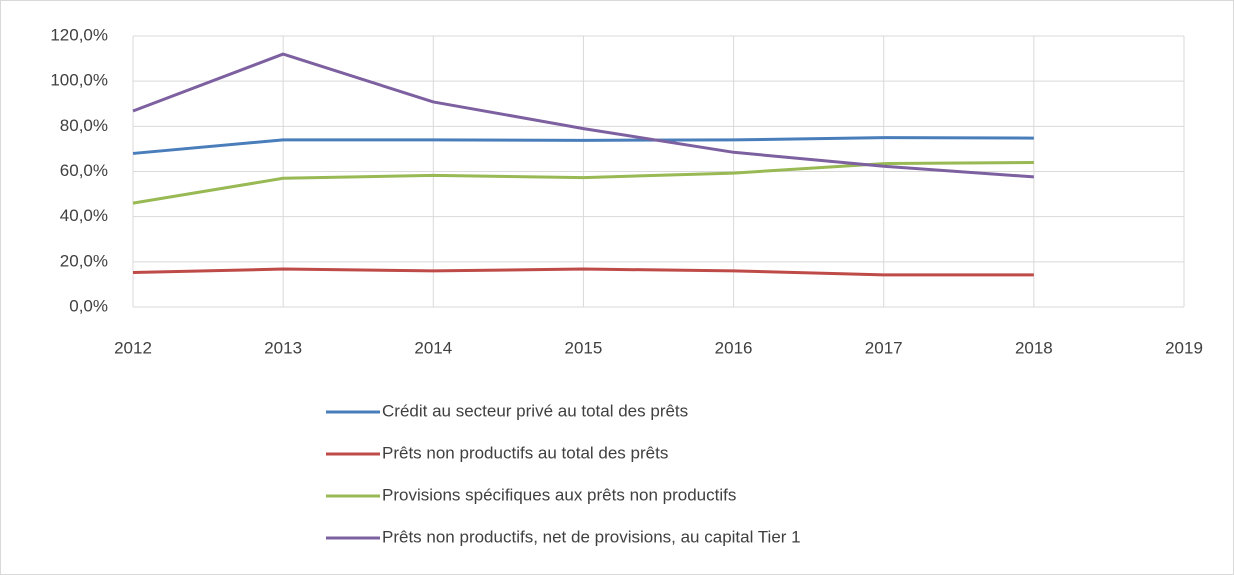 Image resolution: width=1234 pixels, height=575 pixels. Describe the element at coordinates (1184, 347) in the screenshot. I see `x-tick-label: 2019` at that location.